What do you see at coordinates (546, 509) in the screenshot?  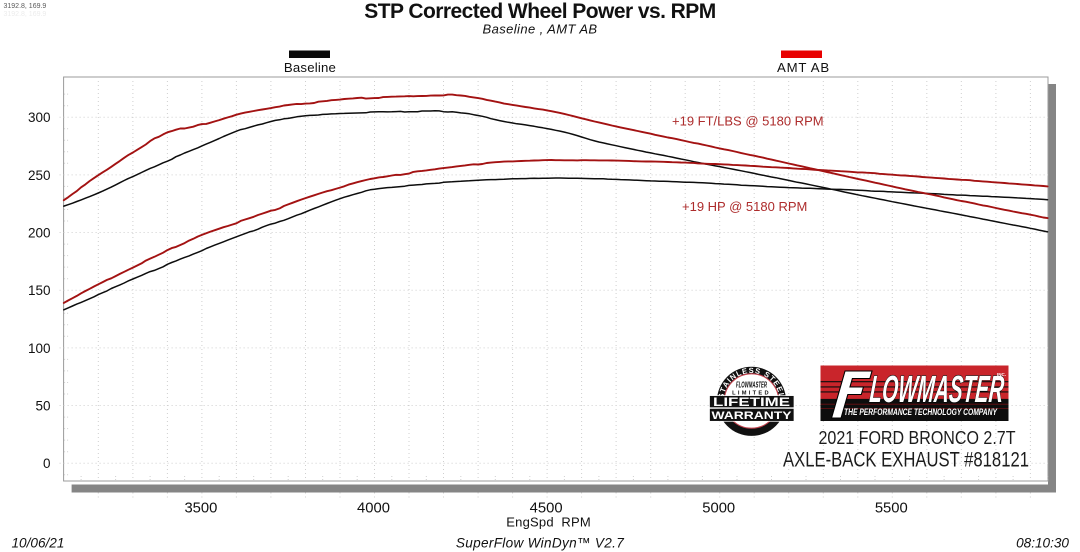 I see `svg-text: 4500` at bounding box center [546, 509].